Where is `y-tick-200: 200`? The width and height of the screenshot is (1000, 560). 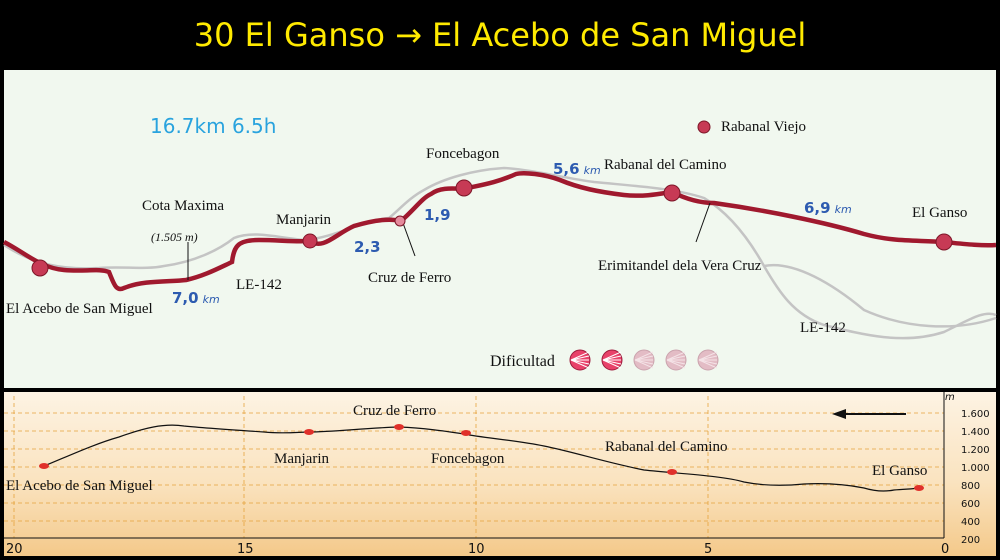 y-tick-200: 200 is located at coordinates (970, 540).